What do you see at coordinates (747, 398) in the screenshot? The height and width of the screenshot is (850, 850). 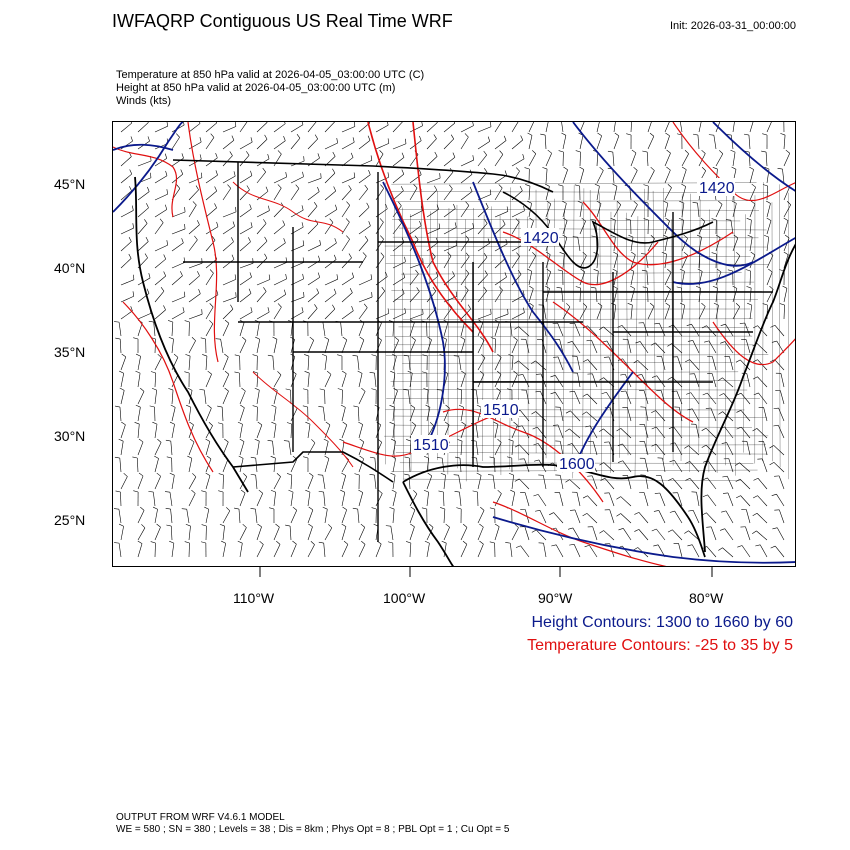 I see `atlantic-coast` at bounding box center [747, 398].